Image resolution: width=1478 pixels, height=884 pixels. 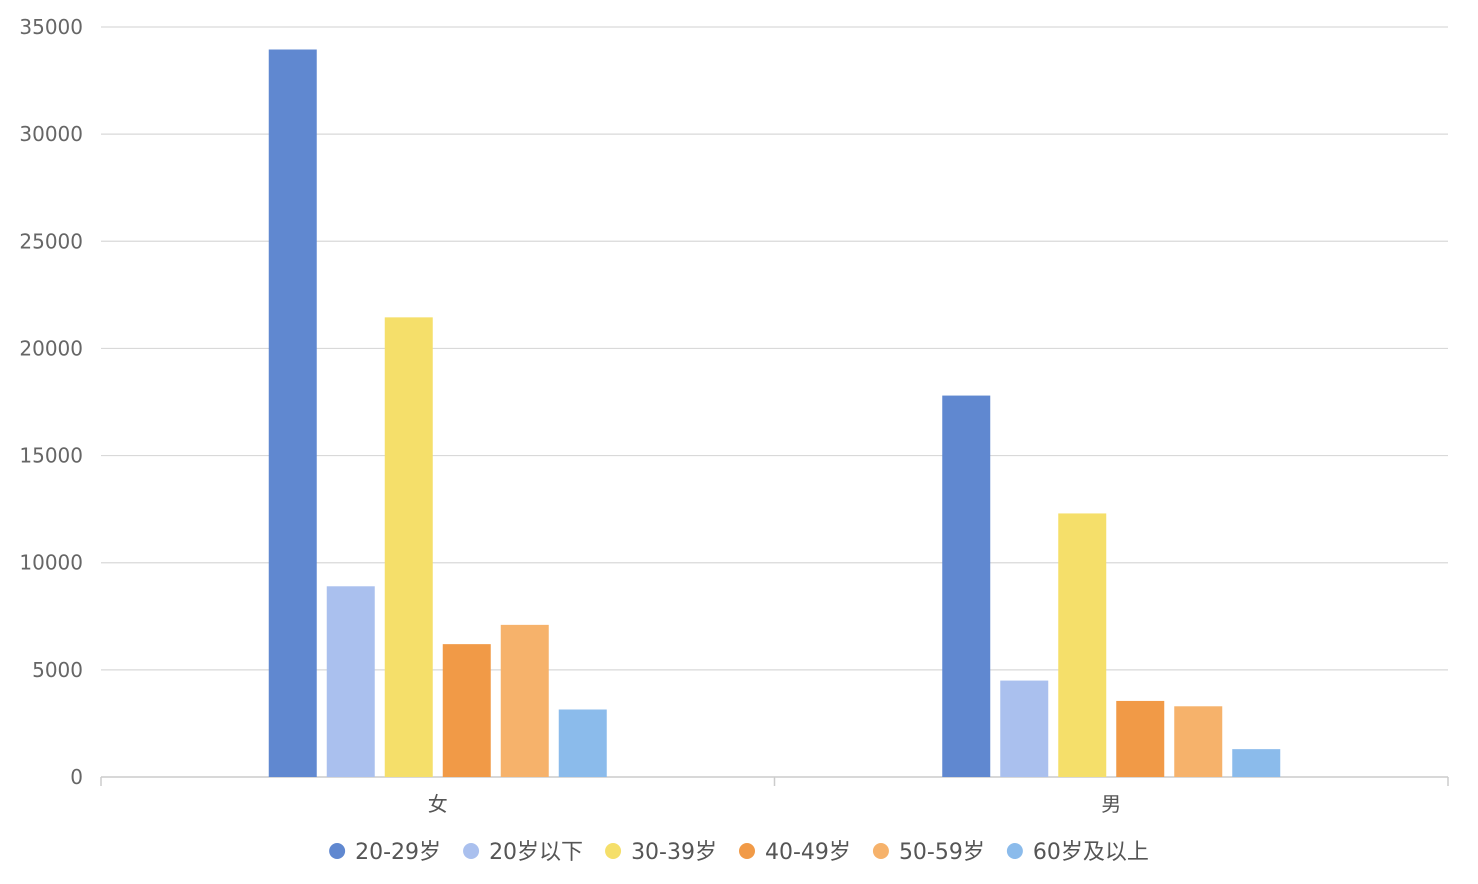 What do you see at coordinates (942, 852) in the screenshot?
I see `legend-label: 50-59岁` at bounding box center [942, 852].